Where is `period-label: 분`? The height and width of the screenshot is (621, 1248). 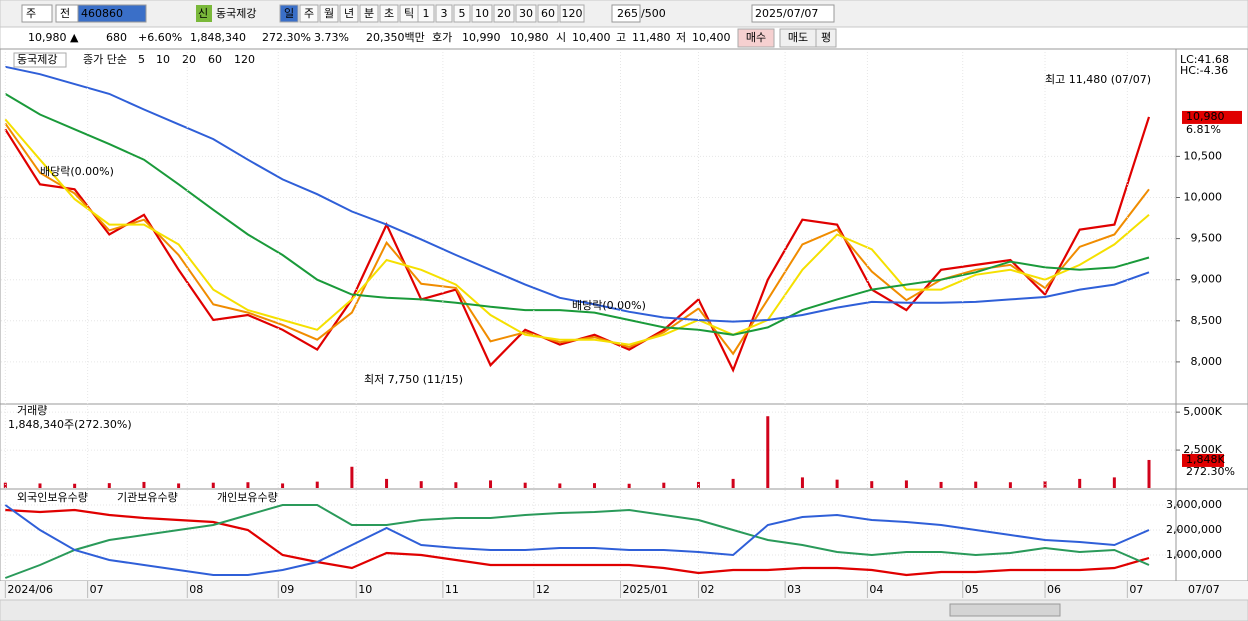
period-label: 분 is located at coordinates (369, 13).